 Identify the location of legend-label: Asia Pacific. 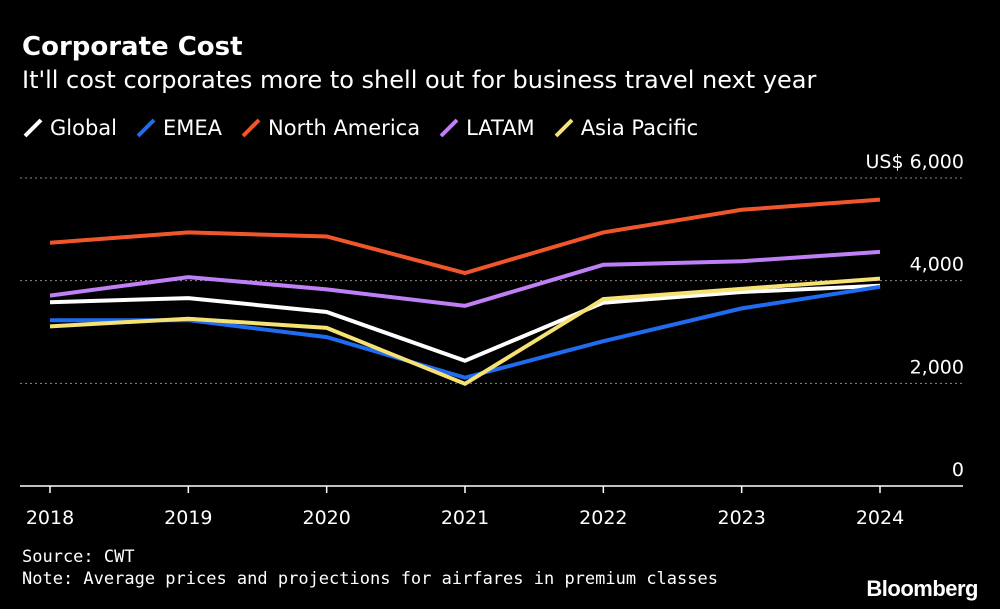
(639, 128).